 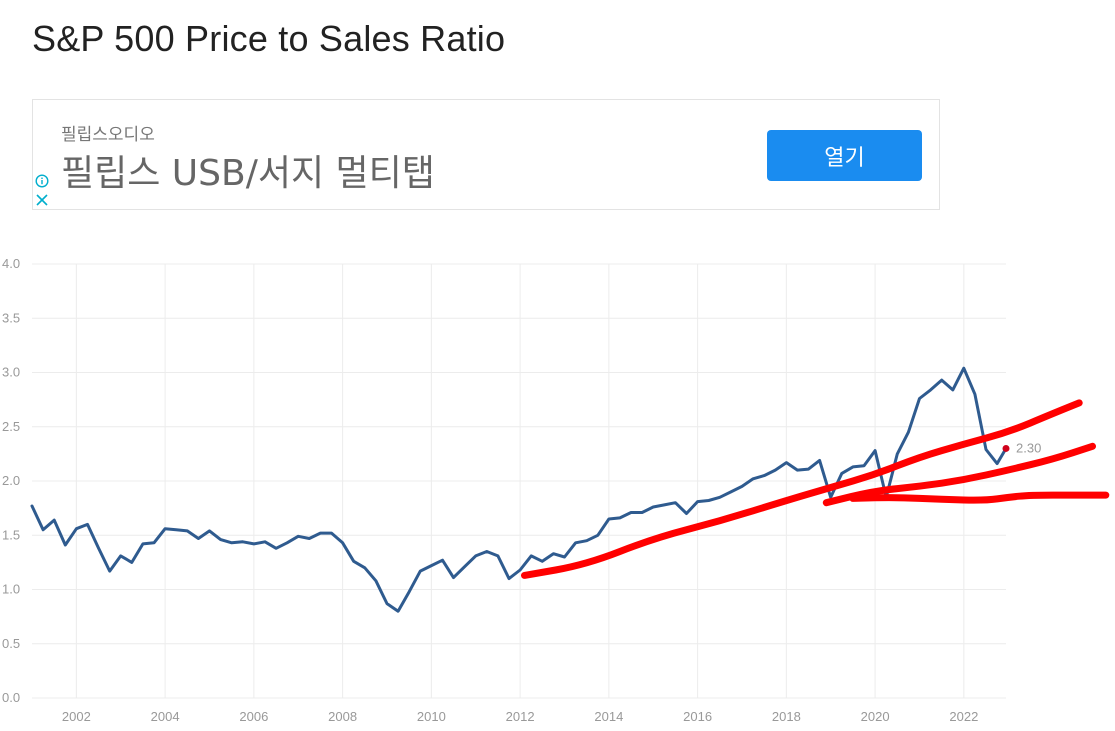 I want to click on y-tick-label: 2.5, so click(x=11, y=426).